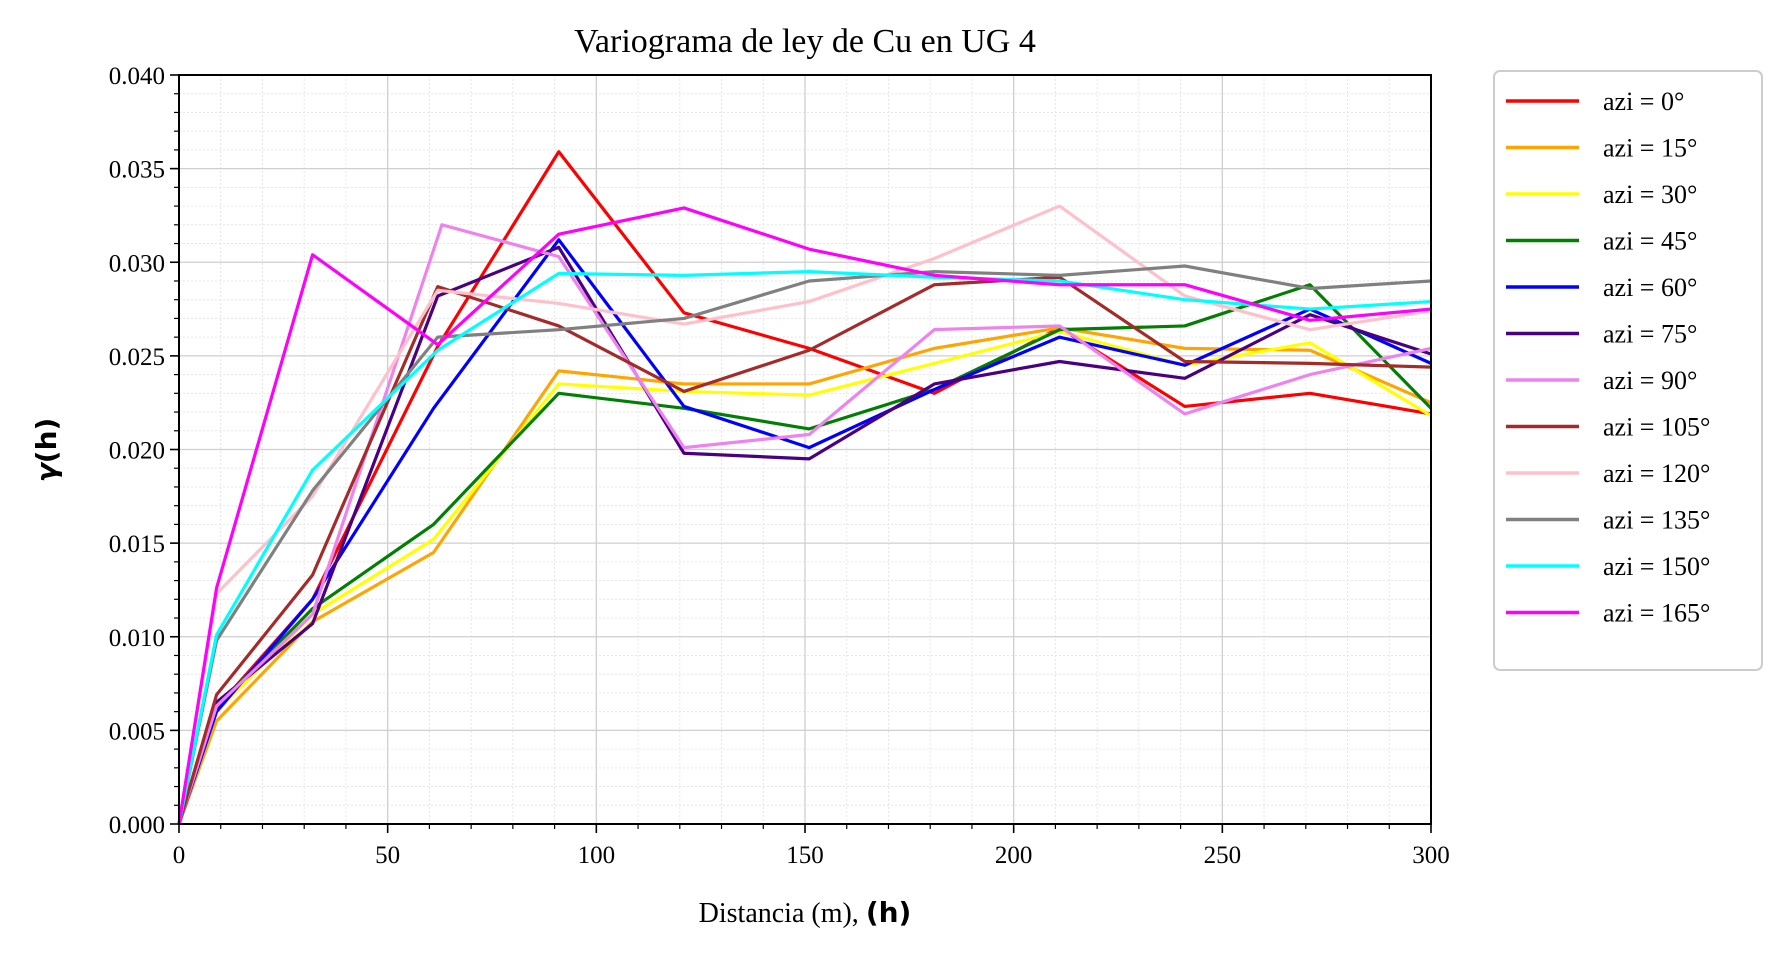 The width and height of the screenshot is (1785, 956). What do you see at coordinates (137, 263) in the screenshot?
I see `y-tick-label: 0.030` at bounding box center [137, 263].